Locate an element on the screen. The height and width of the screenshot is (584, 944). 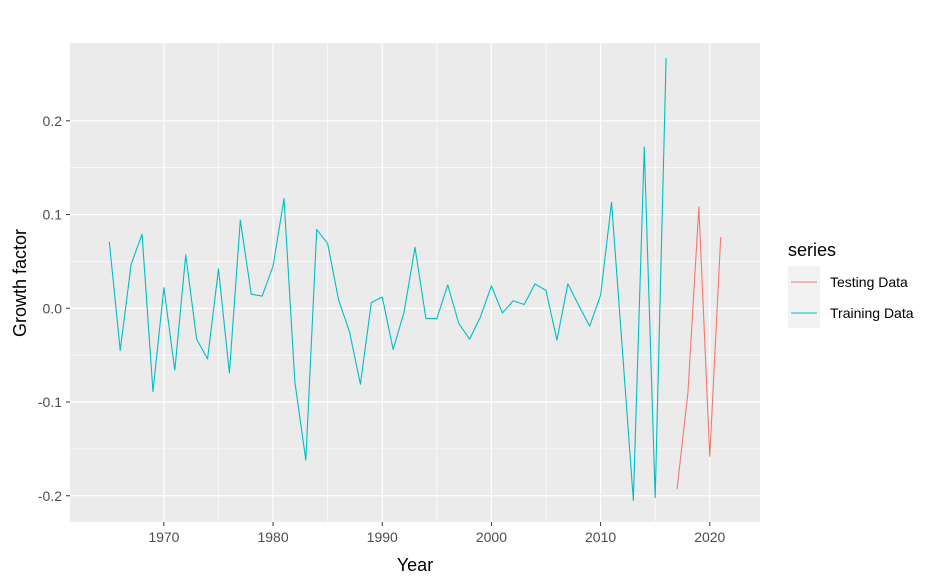
legend: series Testing Data Training Data is located at coordinates (851, 284).